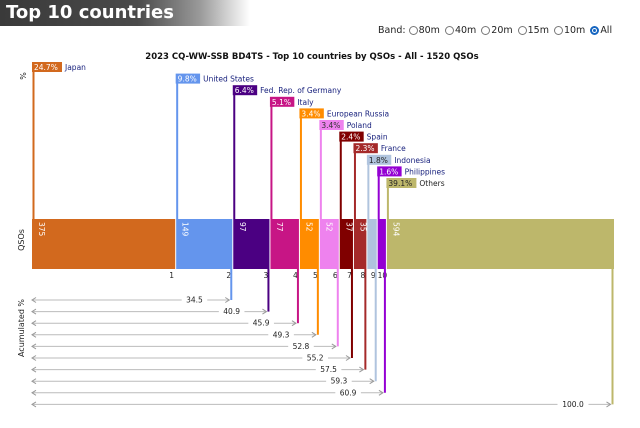 The image size is (640, 428). What do you see at coordinates (388, 171) in the screenshot?
I see `percent-label-philippines: 1.6%` at bounding box center [388, 171].